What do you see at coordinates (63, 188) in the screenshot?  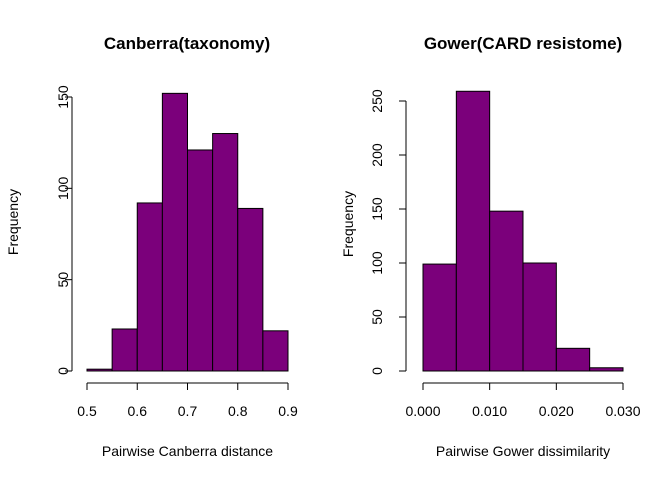 I see `y-tick-label-1-3: 100` at bounding box center [63, 188].